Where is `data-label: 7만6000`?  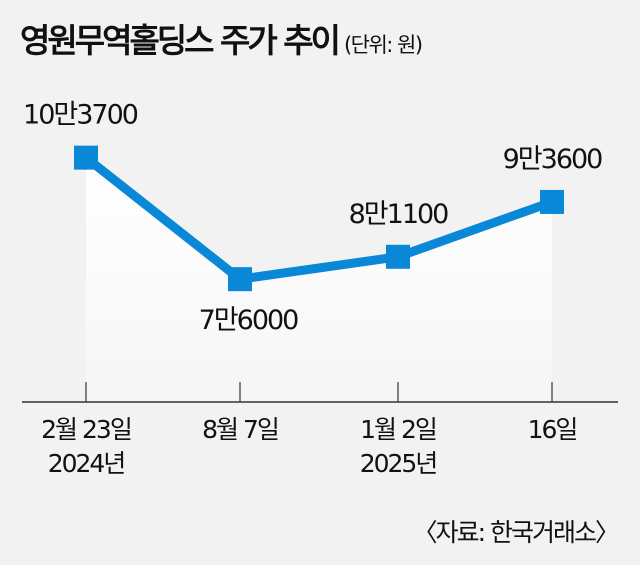 data-label: 7만6000 is located at coordinates (249, 320).